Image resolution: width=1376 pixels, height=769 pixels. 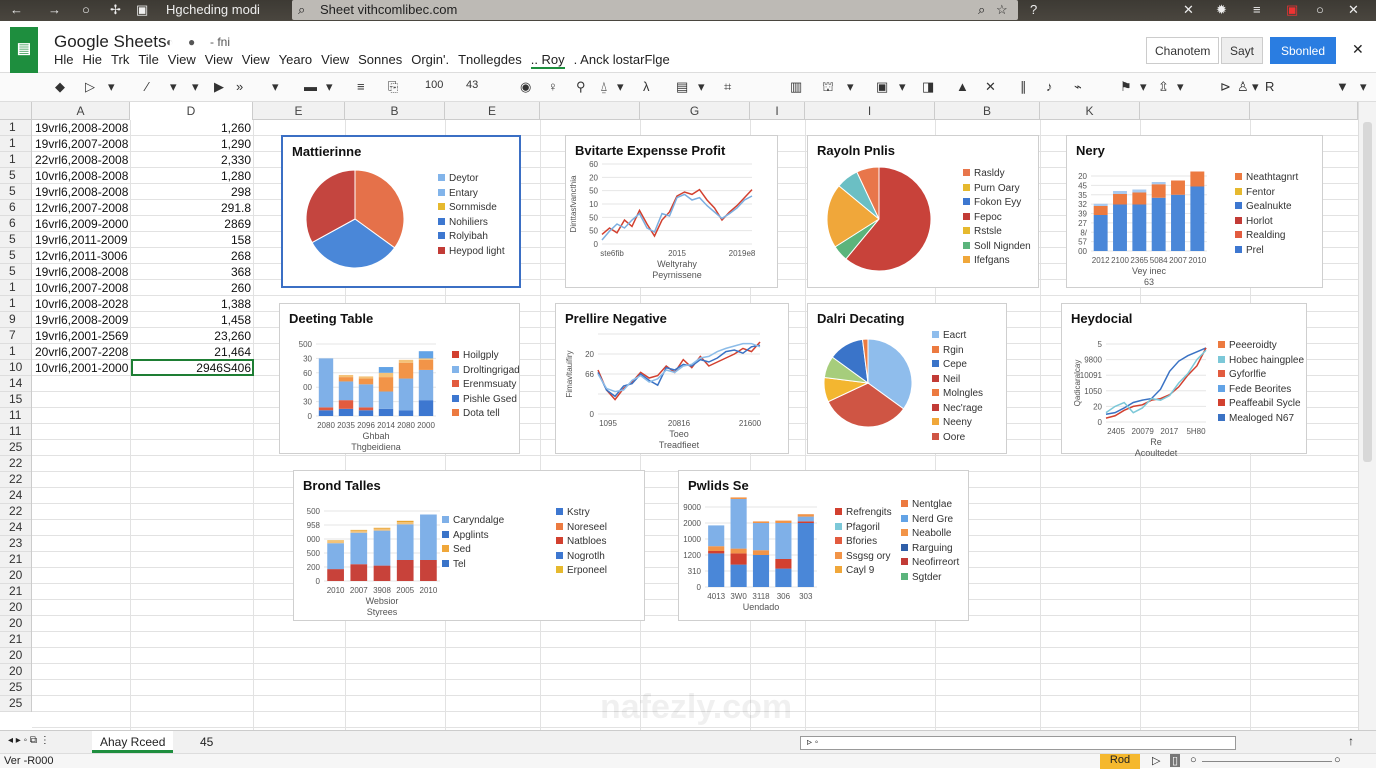 What do you see at coordinates (1175, 760) in the screenshot?
I see `page-icon: ▯` at bounding box center [1175, 760].